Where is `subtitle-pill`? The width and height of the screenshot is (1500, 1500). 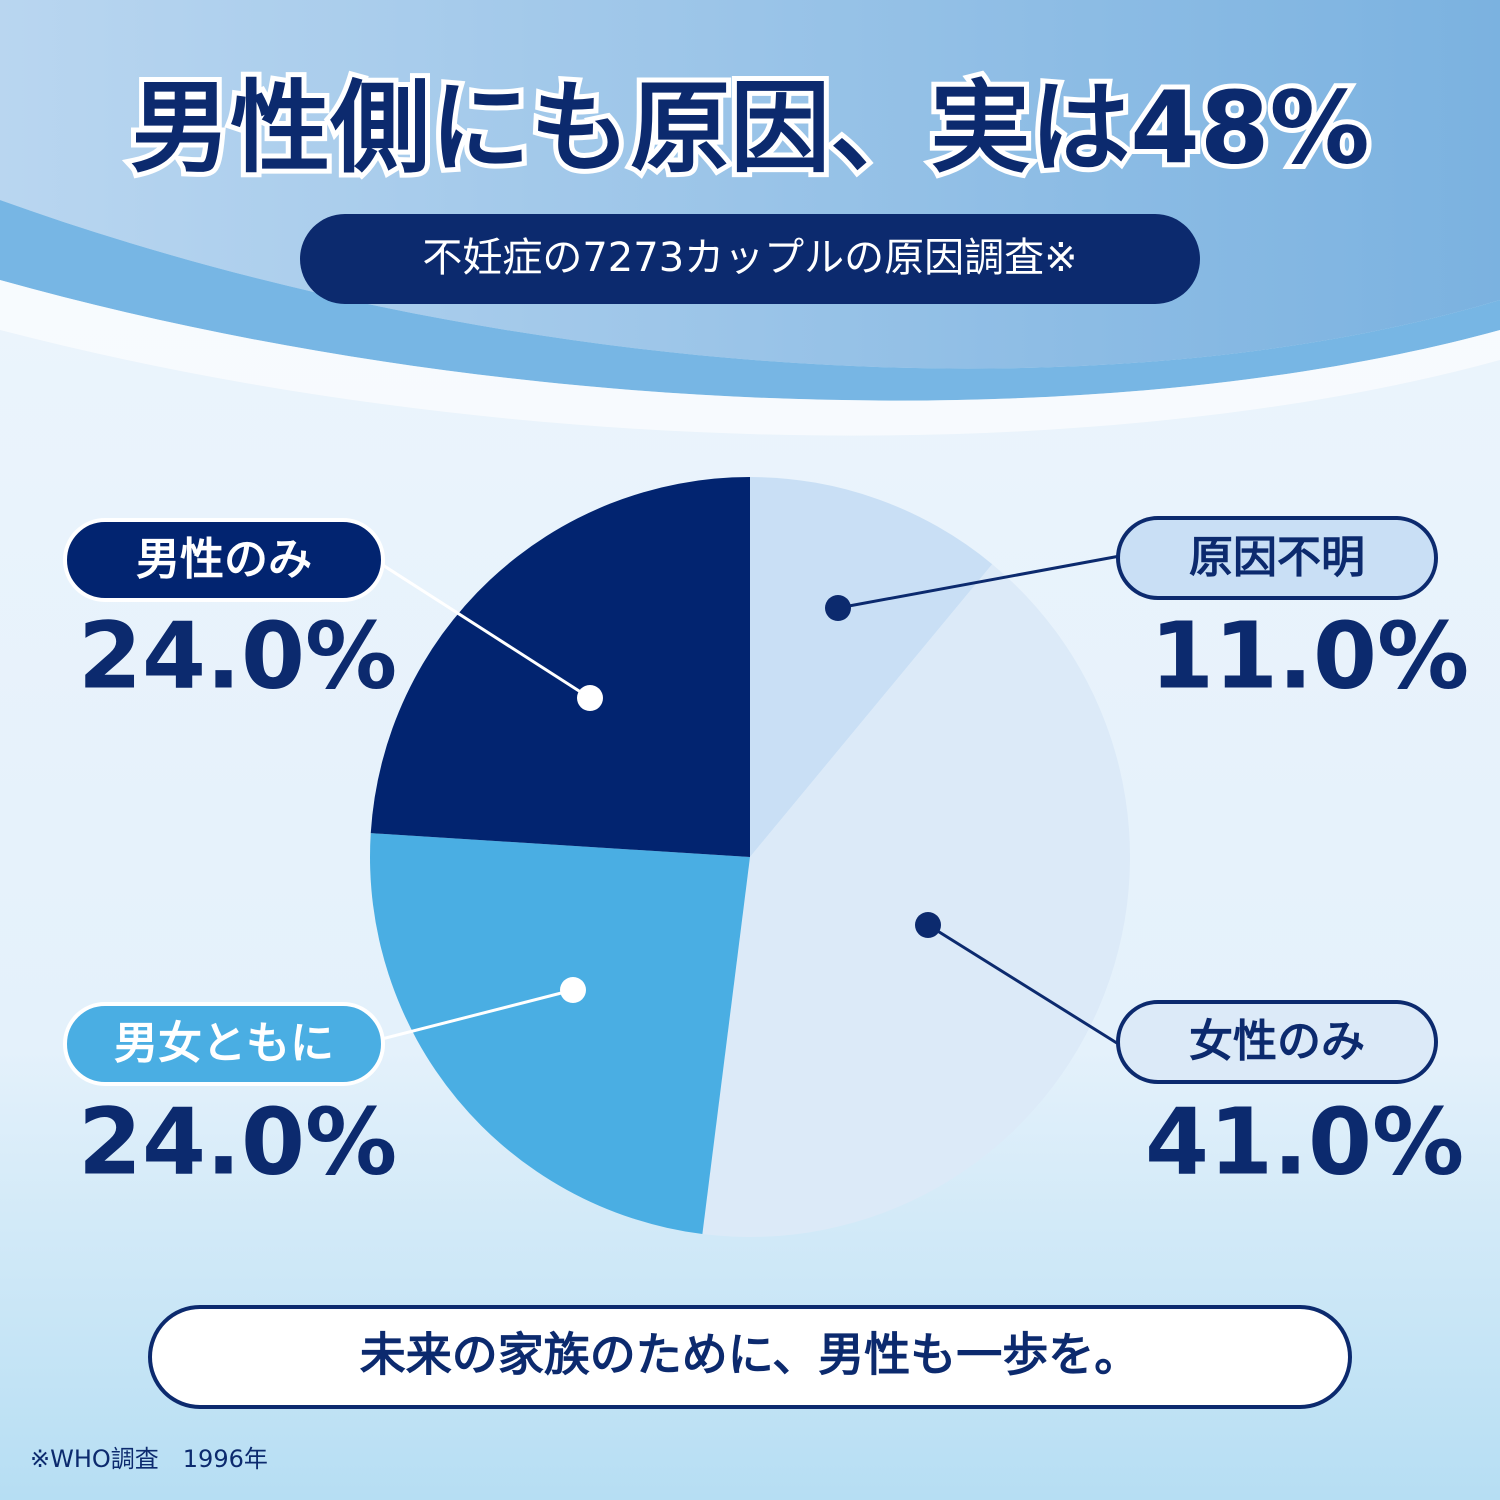 subtitle-pill is located at coordinates (750, 259).